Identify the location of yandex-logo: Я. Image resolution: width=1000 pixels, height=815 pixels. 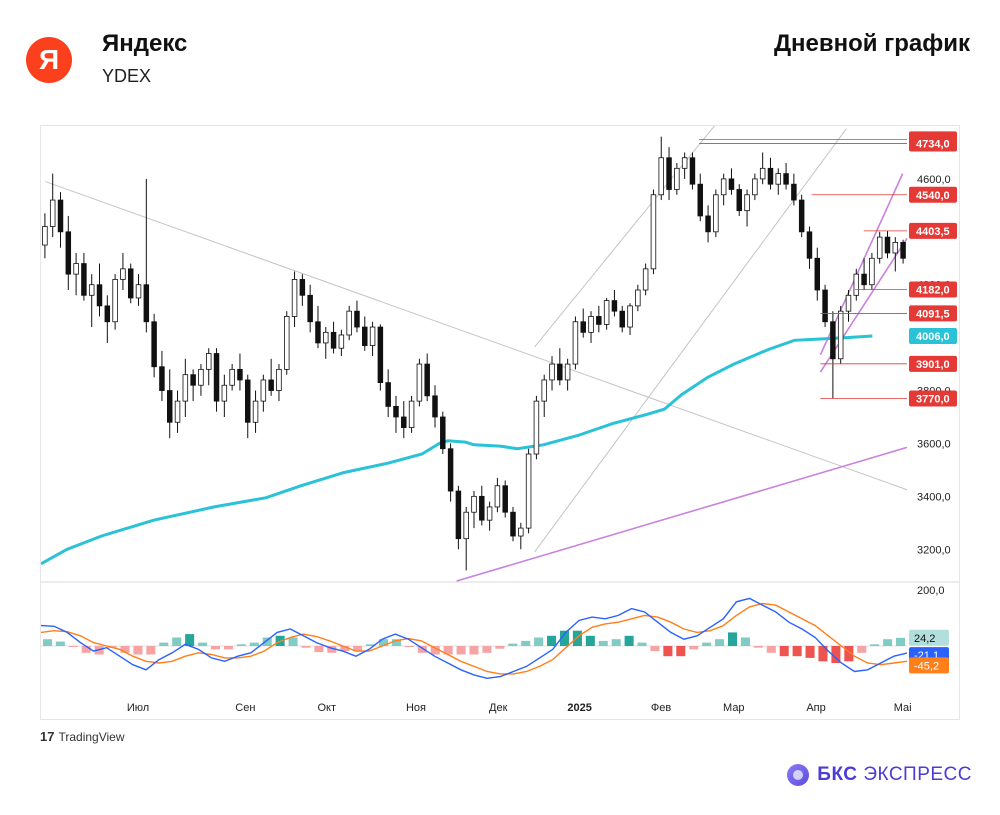
(49, 60).